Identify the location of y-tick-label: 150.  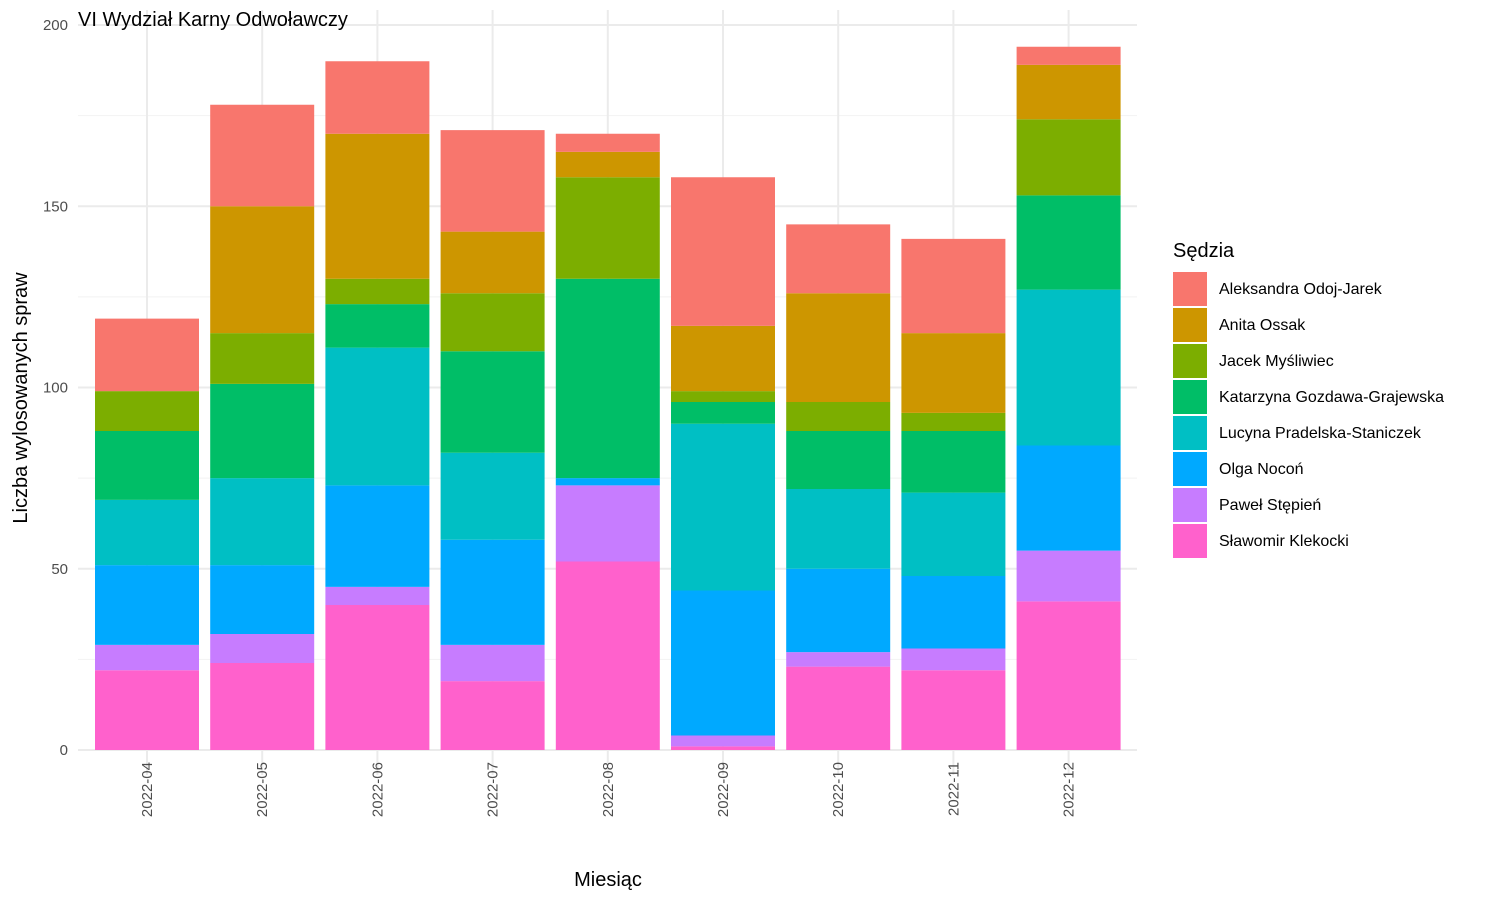
(55, 206).